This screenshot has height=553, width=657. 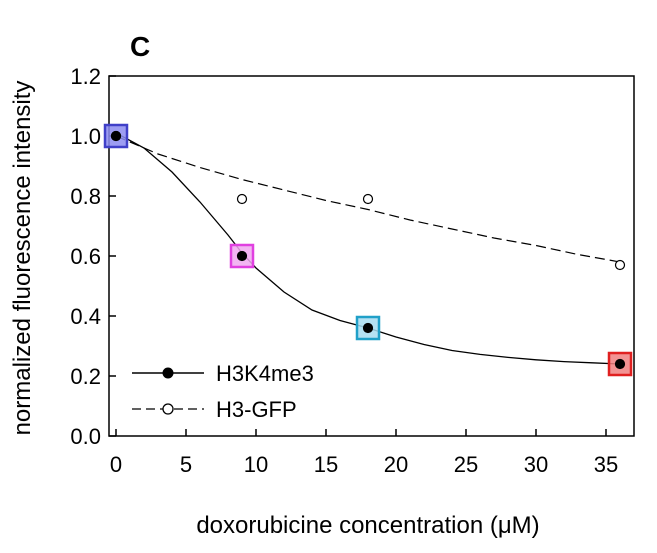 What do you see at coordinates (168, 409) in the screenshot?
I see `legend-marker-h3gfp` at bounding box center [168, 409].